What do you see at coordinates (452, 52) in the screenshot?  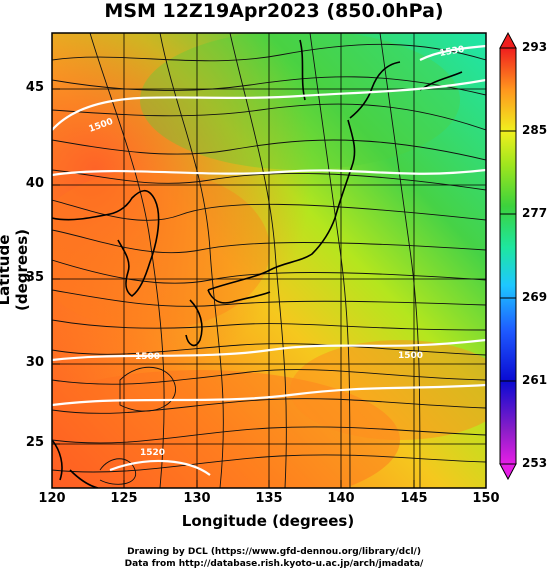 I see `contour-label: 1530` at bounding box center [452, 52].